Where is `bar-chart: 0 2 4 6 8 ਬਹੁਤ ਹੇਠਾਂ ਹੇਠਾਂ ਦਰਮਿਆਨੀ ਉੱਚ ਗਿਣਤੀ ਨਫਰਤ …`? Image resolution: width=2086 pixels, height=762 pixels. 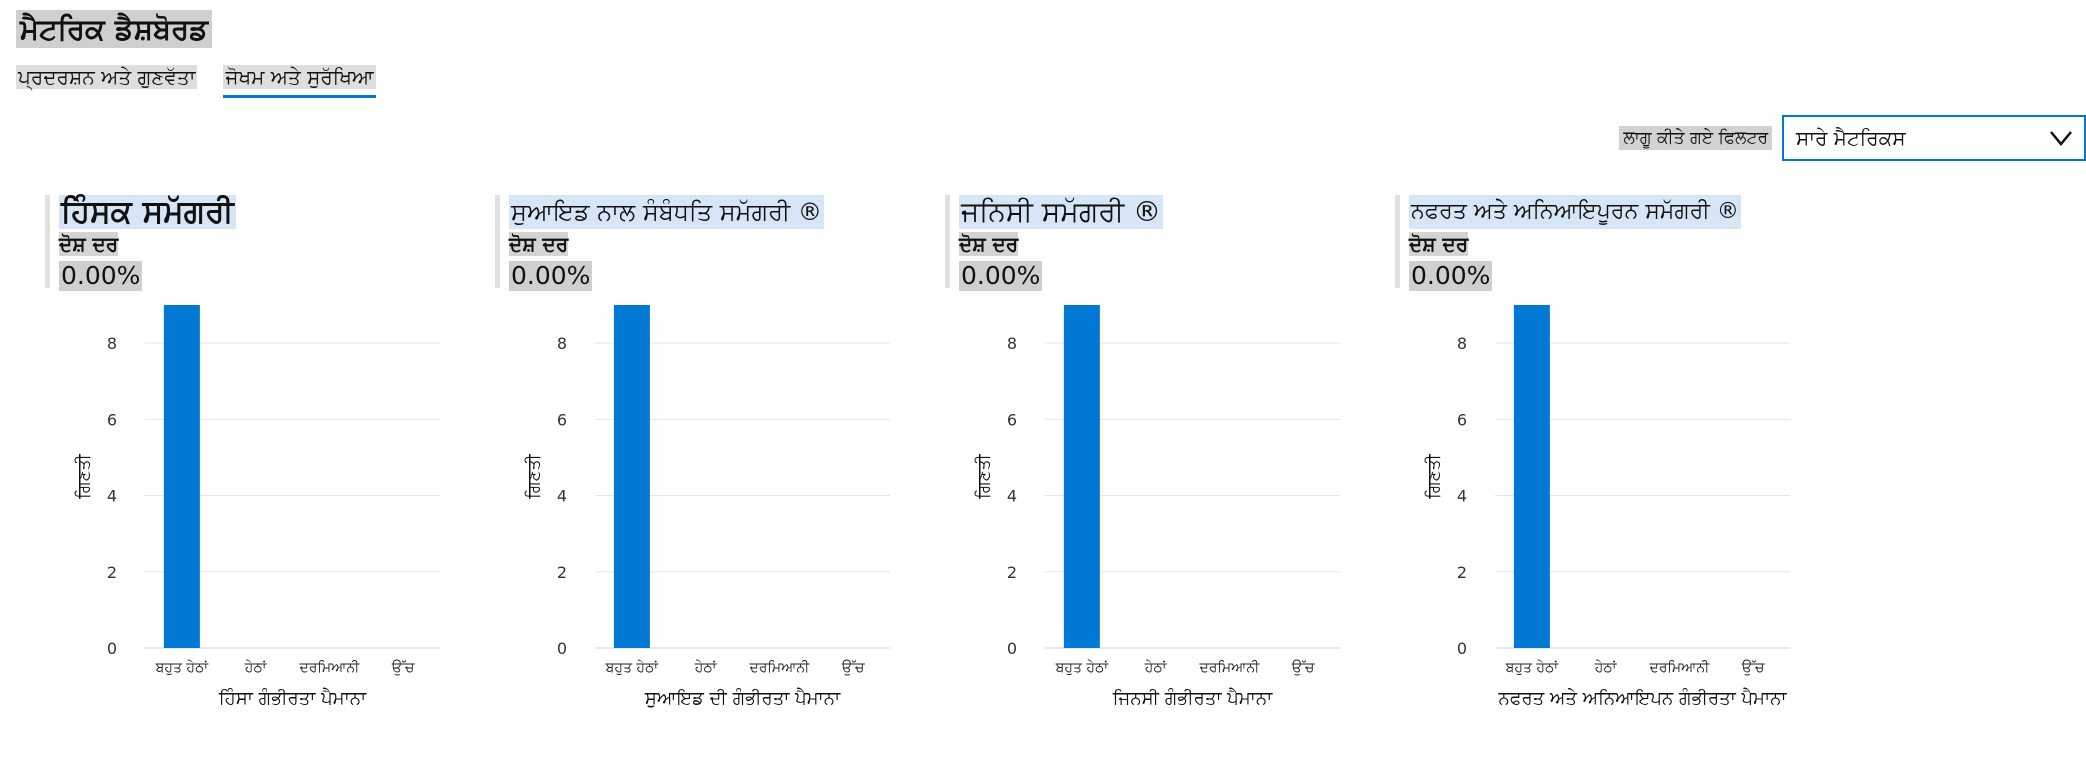 bar-chart: 0 2 4 6 8 ਬਹੁਤ ਹੇਠਾਂ ਹੇਠਾਂ ਦਰਮਿਆਨੀ ਉੱਚ ਗਿਣਤੀ ਨਫਰਤ … is located at coordinates (1607, 507).